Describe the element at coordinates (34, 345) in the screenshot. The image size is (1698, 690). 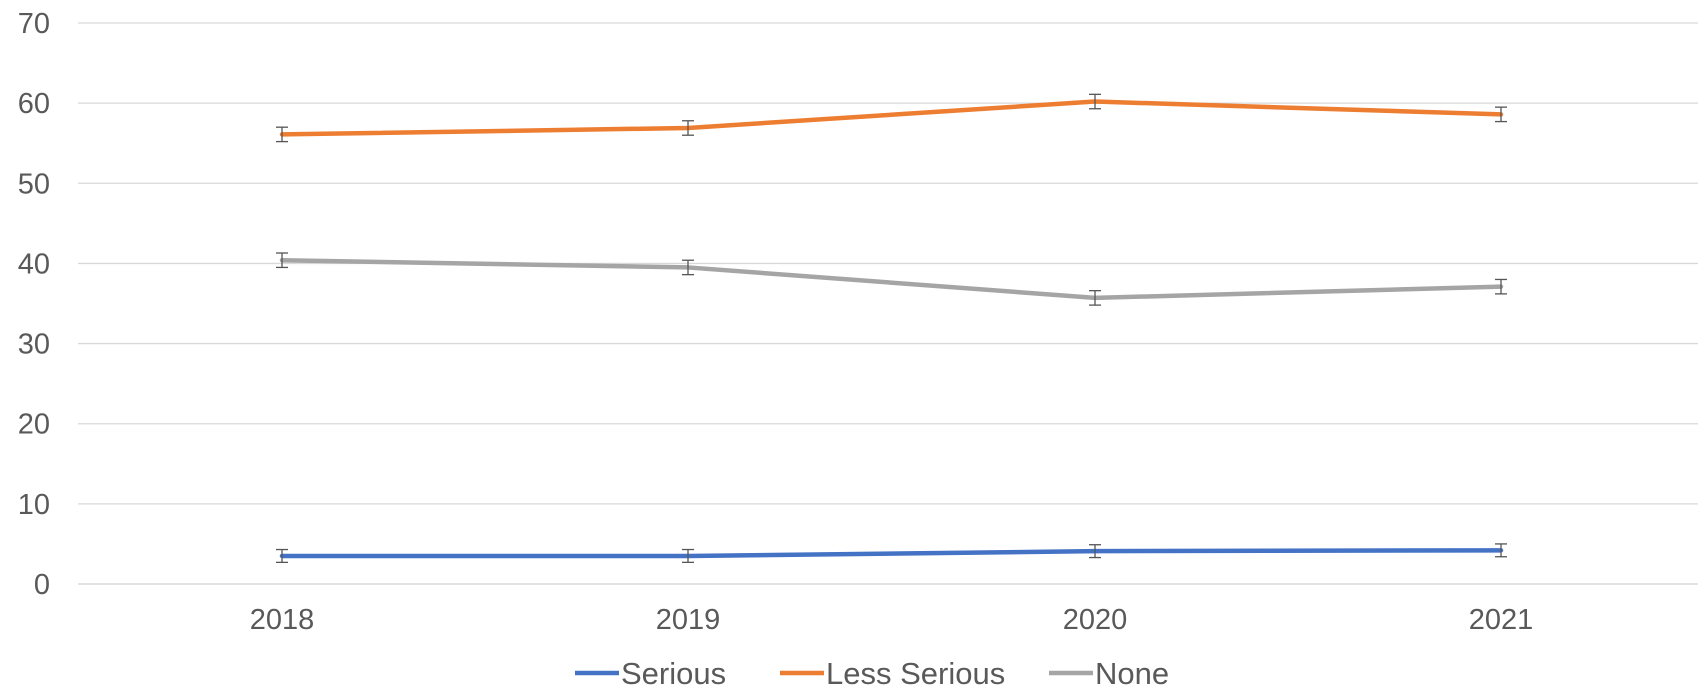
I see `y-tick-label: 30` at that location.